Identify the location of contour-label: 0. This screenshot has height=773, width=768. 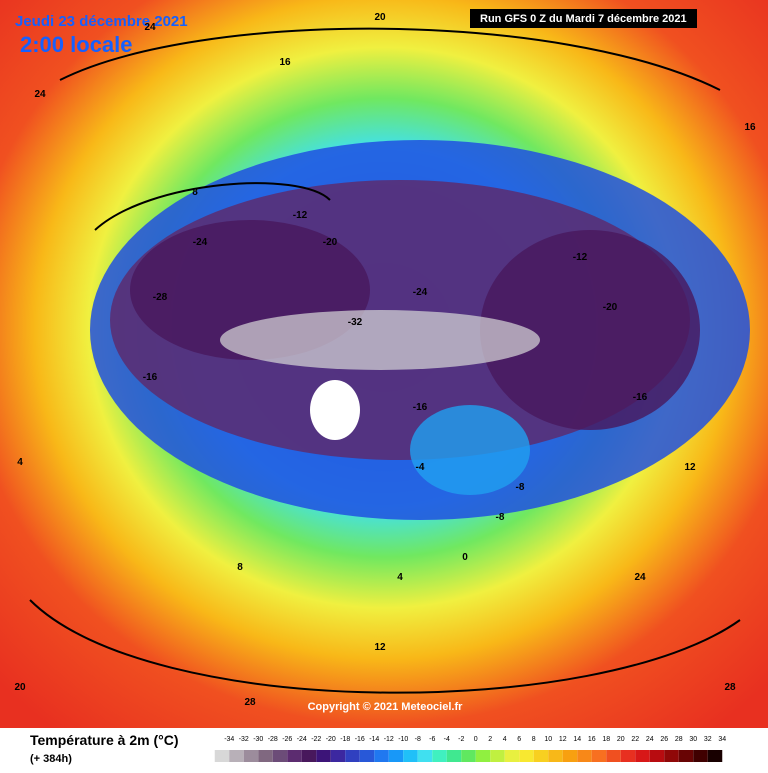
(465, 557).